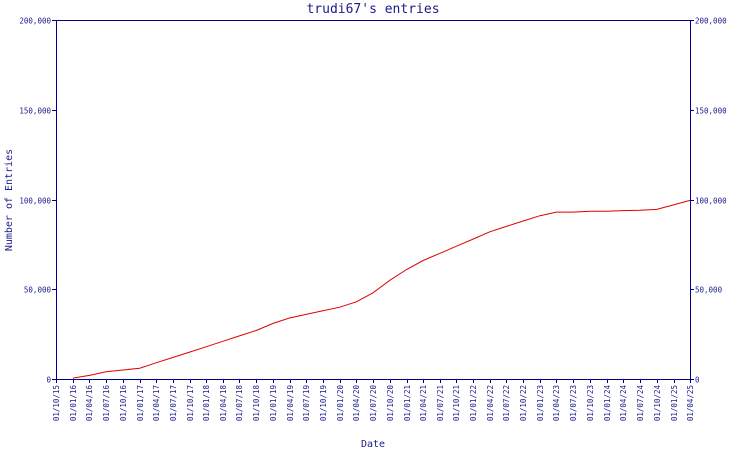  I want to click on x-tick-label: 01/07/17, so click(173, 403).